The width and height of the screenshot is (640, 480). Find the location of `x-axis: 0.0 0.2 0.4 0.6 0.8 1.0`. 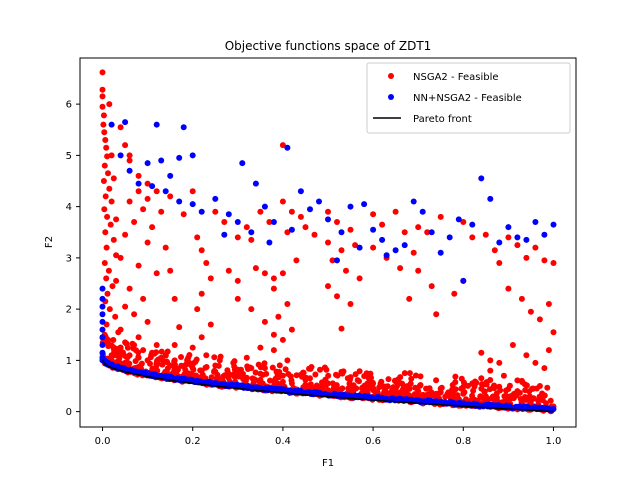

x-axis: 0.0 0.2 0.4 0.6 0.8 1.0 is located at coordinates (328, 437).